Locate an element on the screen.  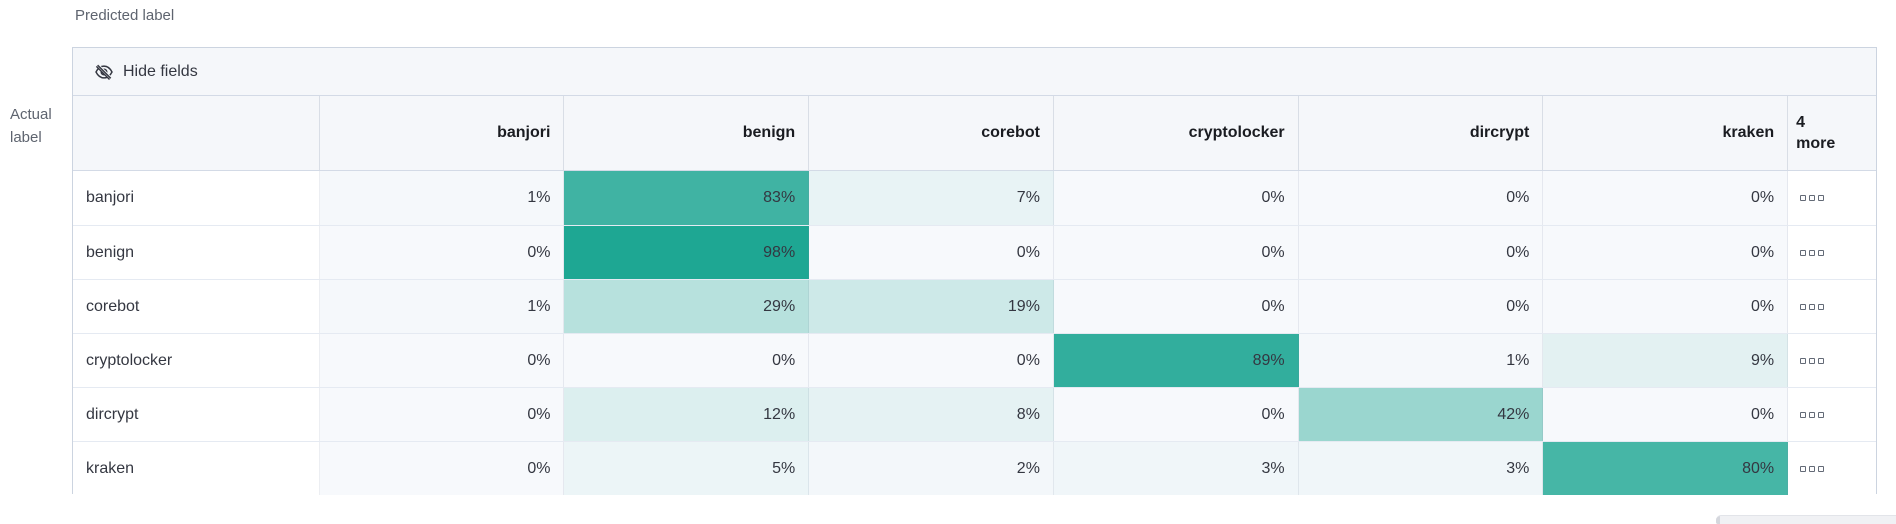
grid-row-benign: benign 0% 98% 0% 0% 0% 0% is located at coordinates (975, 252).